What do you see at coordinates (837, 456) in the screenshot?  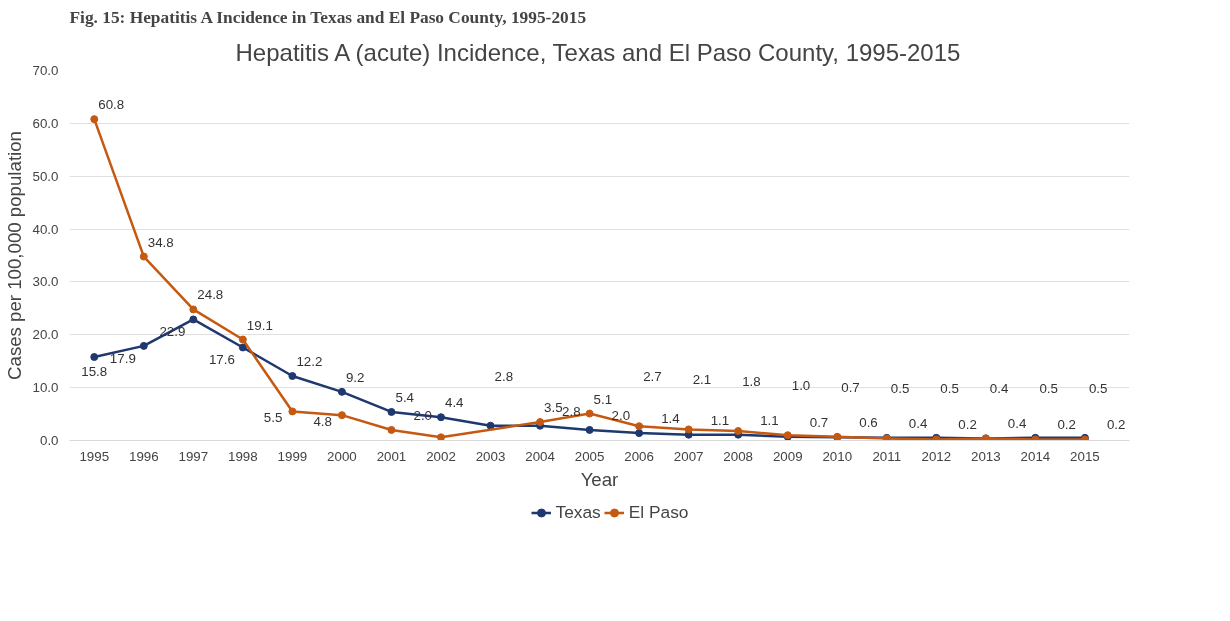 I see `x-tick-label: 2010` at bounding box center [837, 456].